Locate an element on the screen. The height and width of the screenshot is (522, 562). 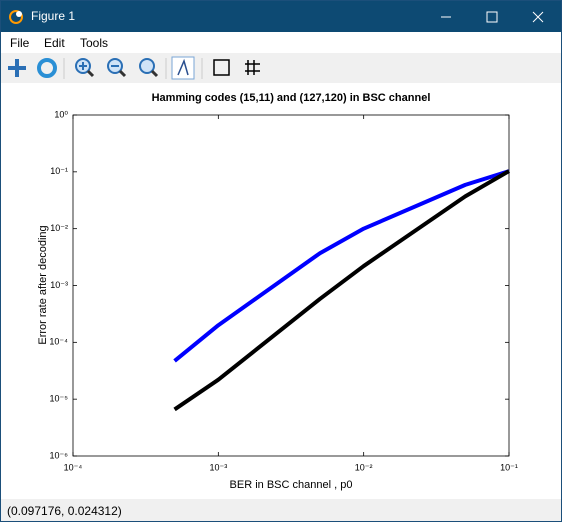
toolbar-icons is located at coordinates (134, 68).